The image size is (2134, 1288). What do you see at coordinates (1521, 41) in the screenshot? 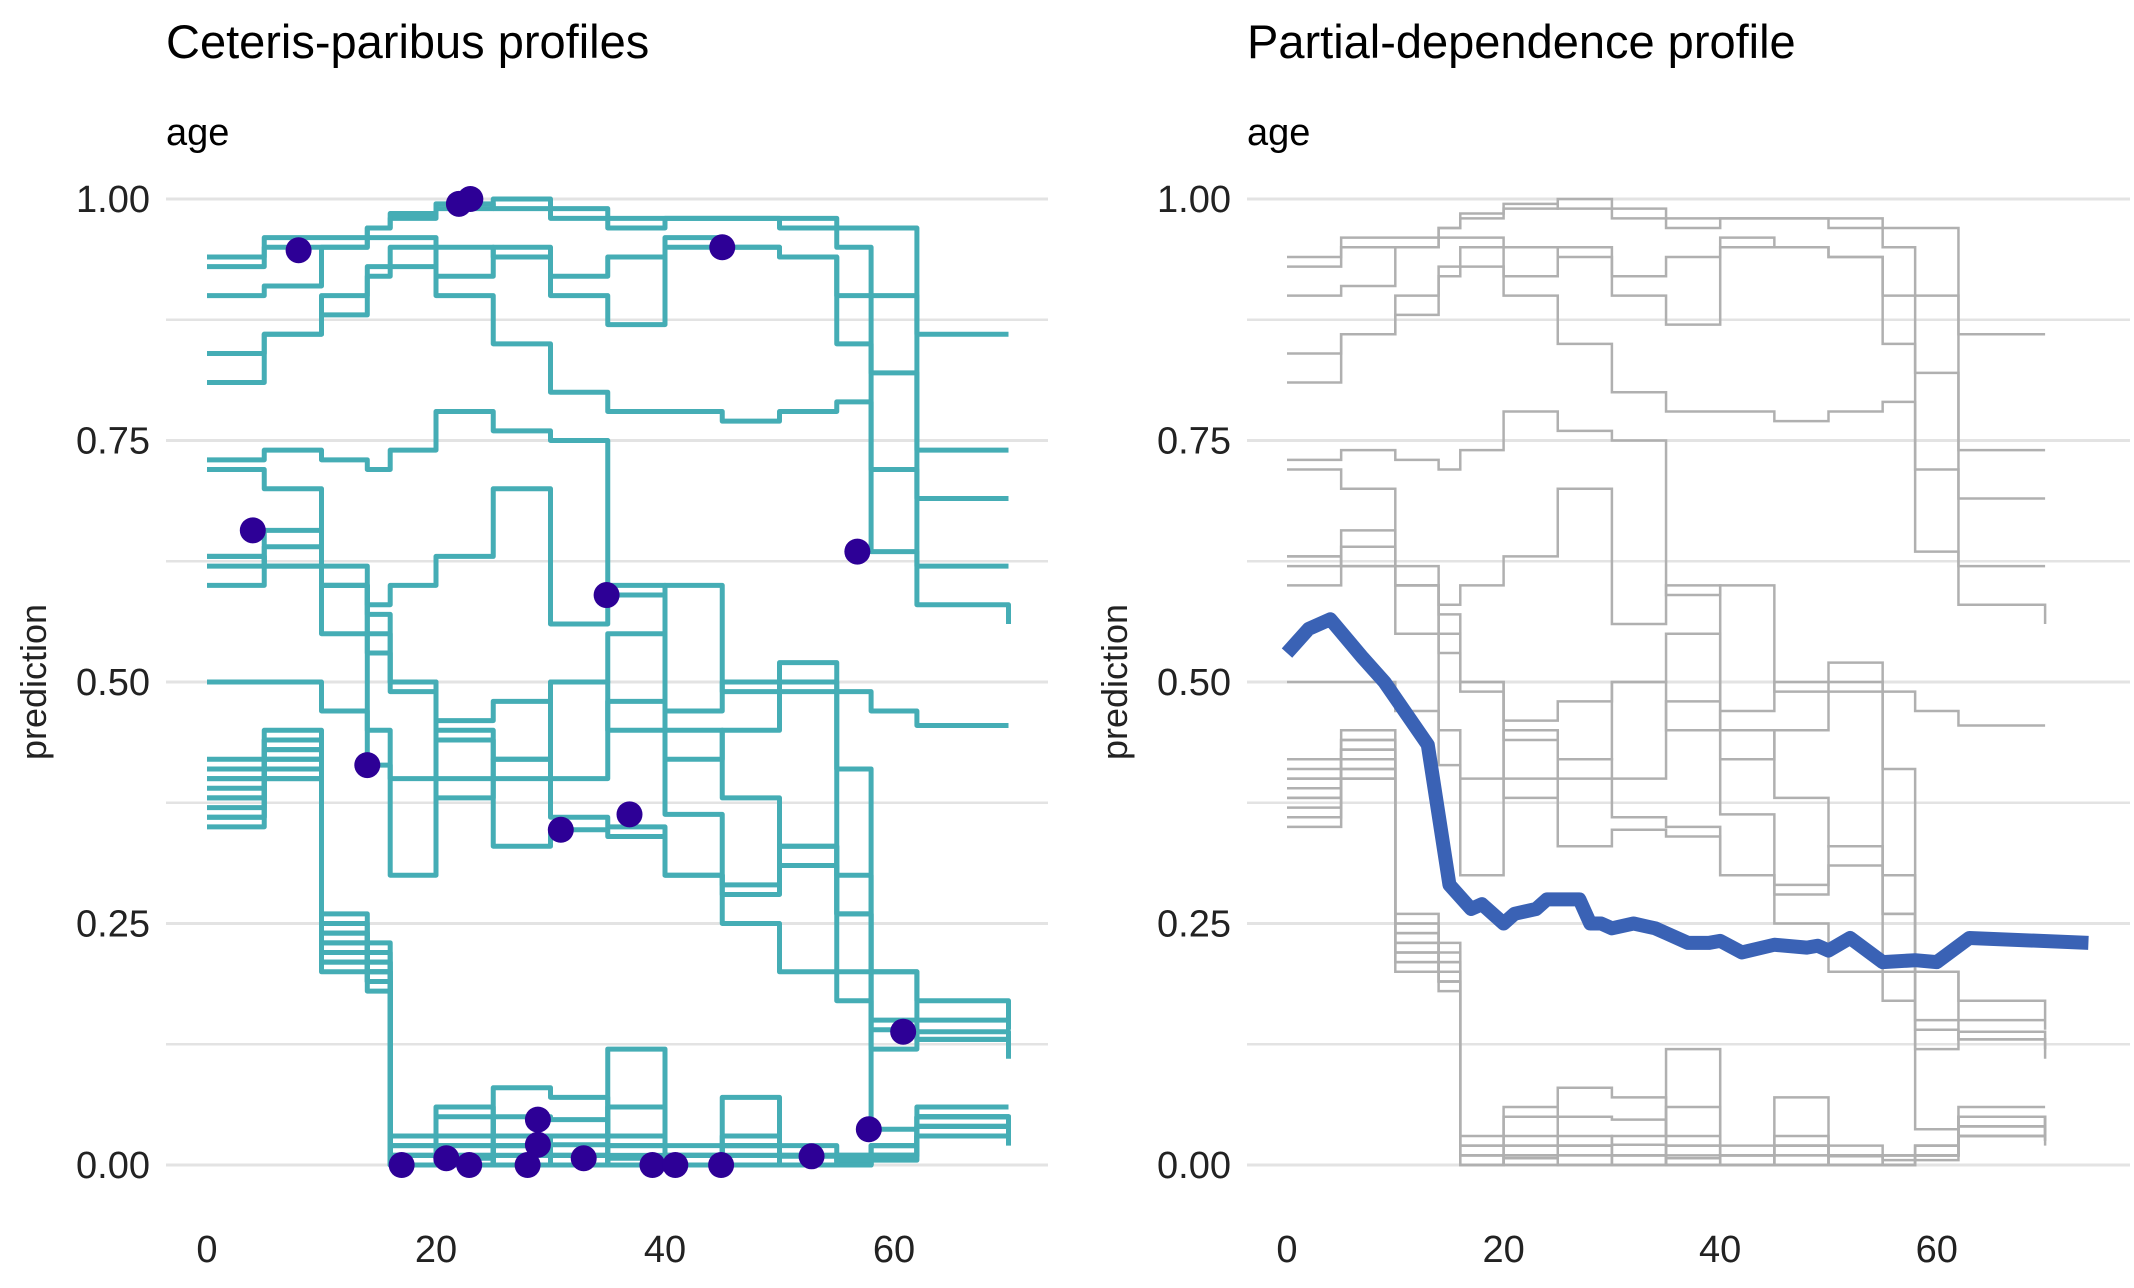
I see `chart-title: Partial-dependence profile` at bounding box center [1521, 41].